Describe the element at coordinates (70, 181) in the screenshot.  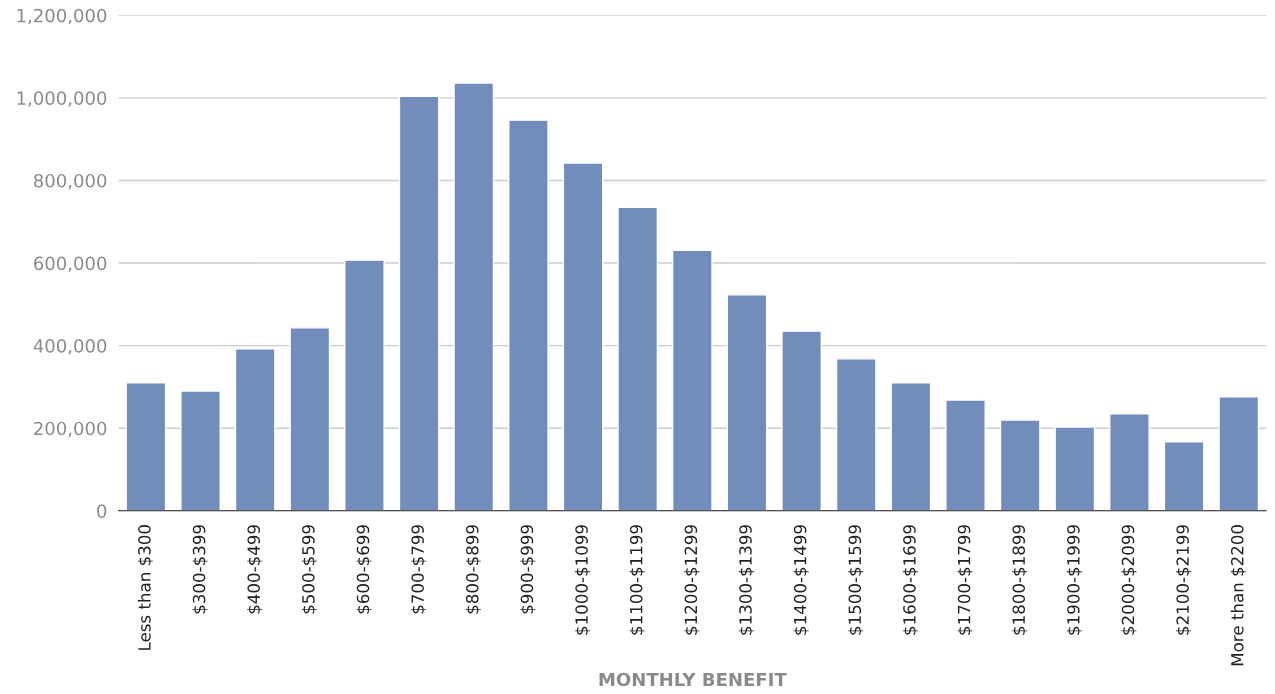
I see `y-tick-label: 800,000` at that location.